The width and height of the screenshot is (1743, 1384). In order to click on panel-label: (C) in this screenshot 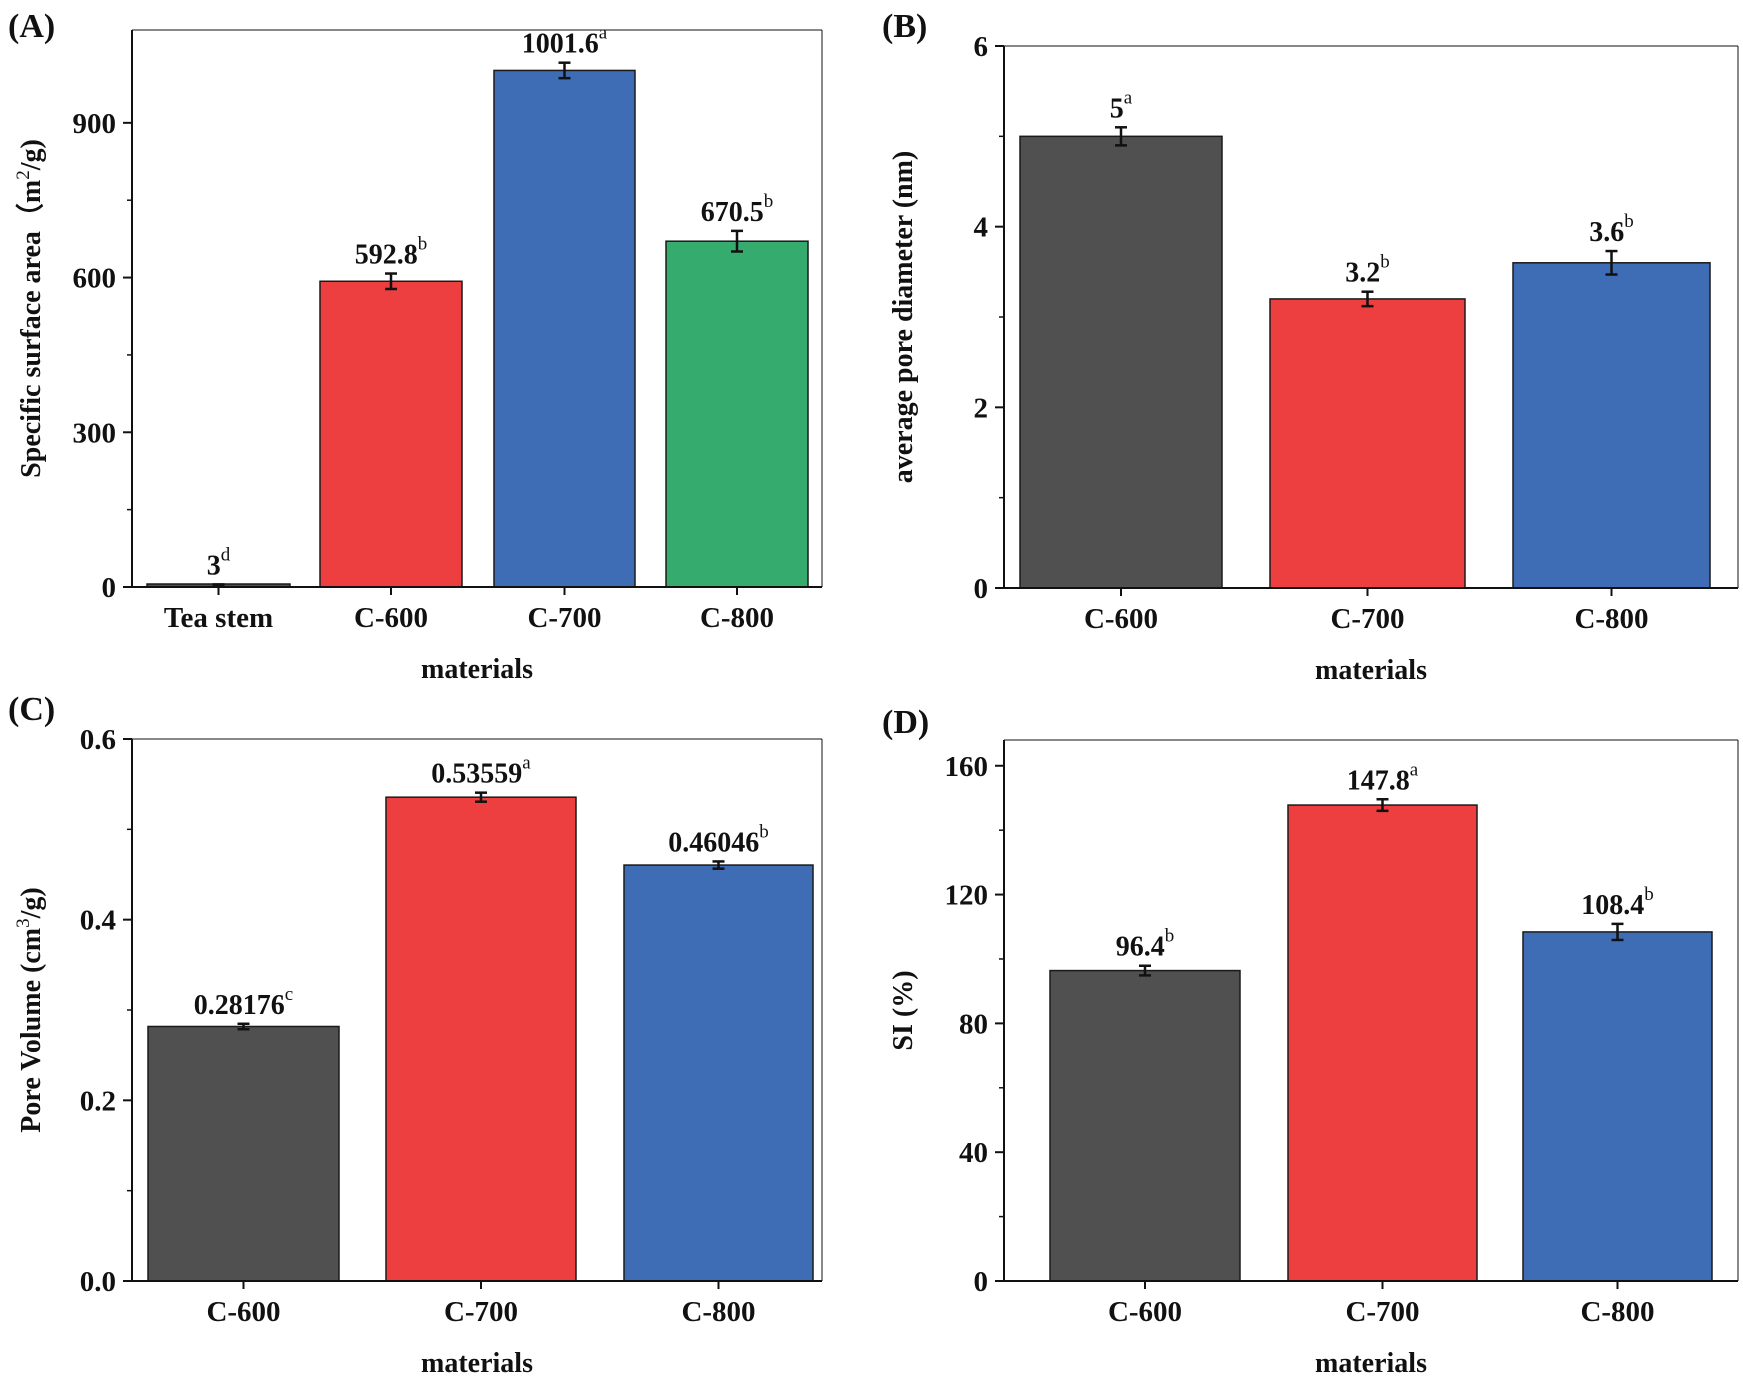, I will do `click(31, 709)`.